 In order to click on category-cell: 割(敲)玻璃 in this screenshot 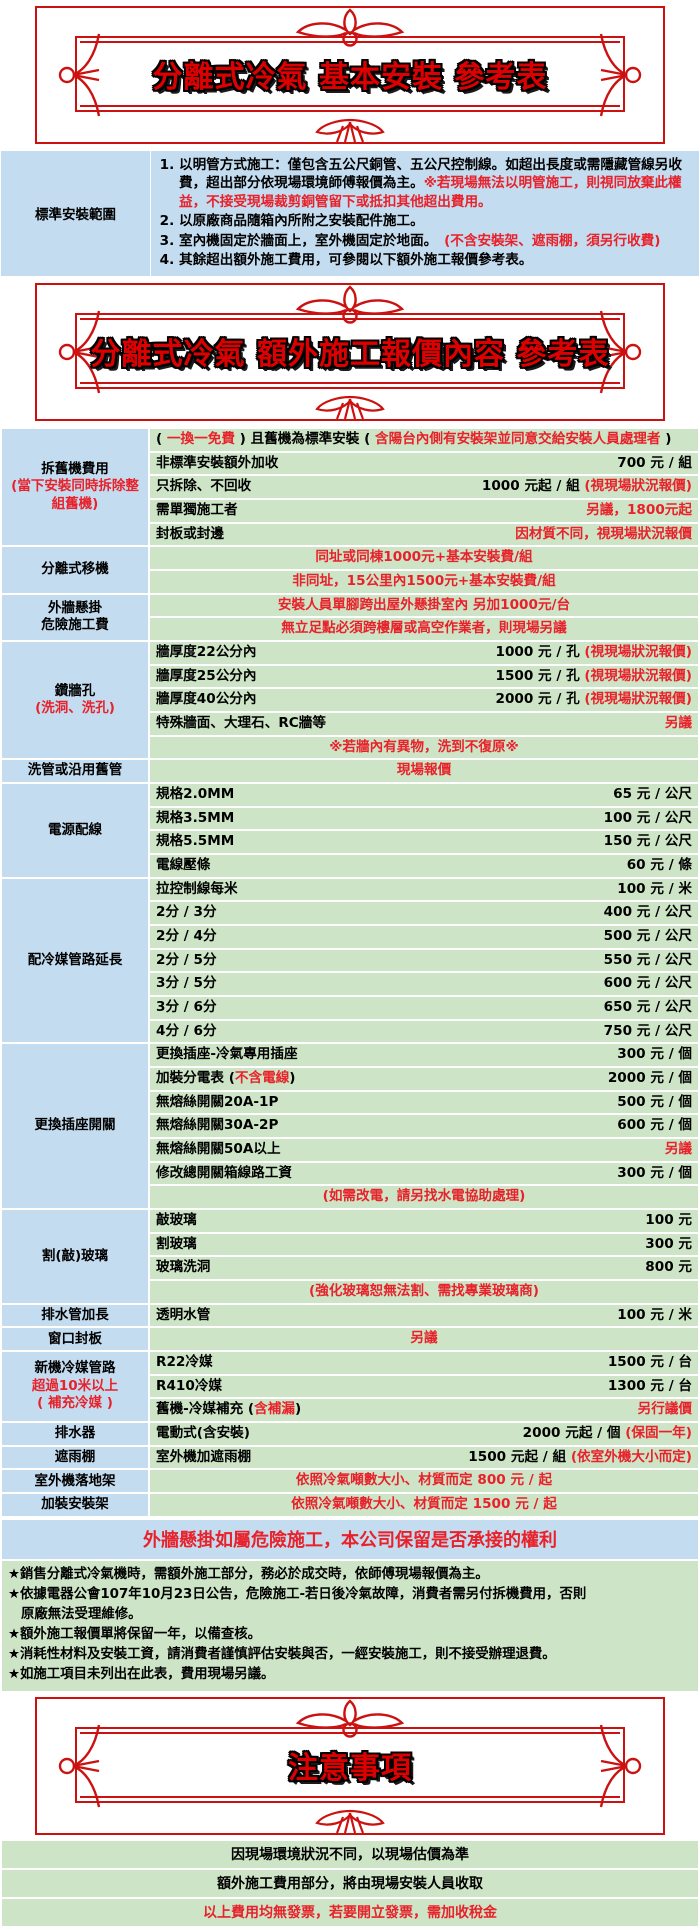, I will do `click(75, 1256)`.